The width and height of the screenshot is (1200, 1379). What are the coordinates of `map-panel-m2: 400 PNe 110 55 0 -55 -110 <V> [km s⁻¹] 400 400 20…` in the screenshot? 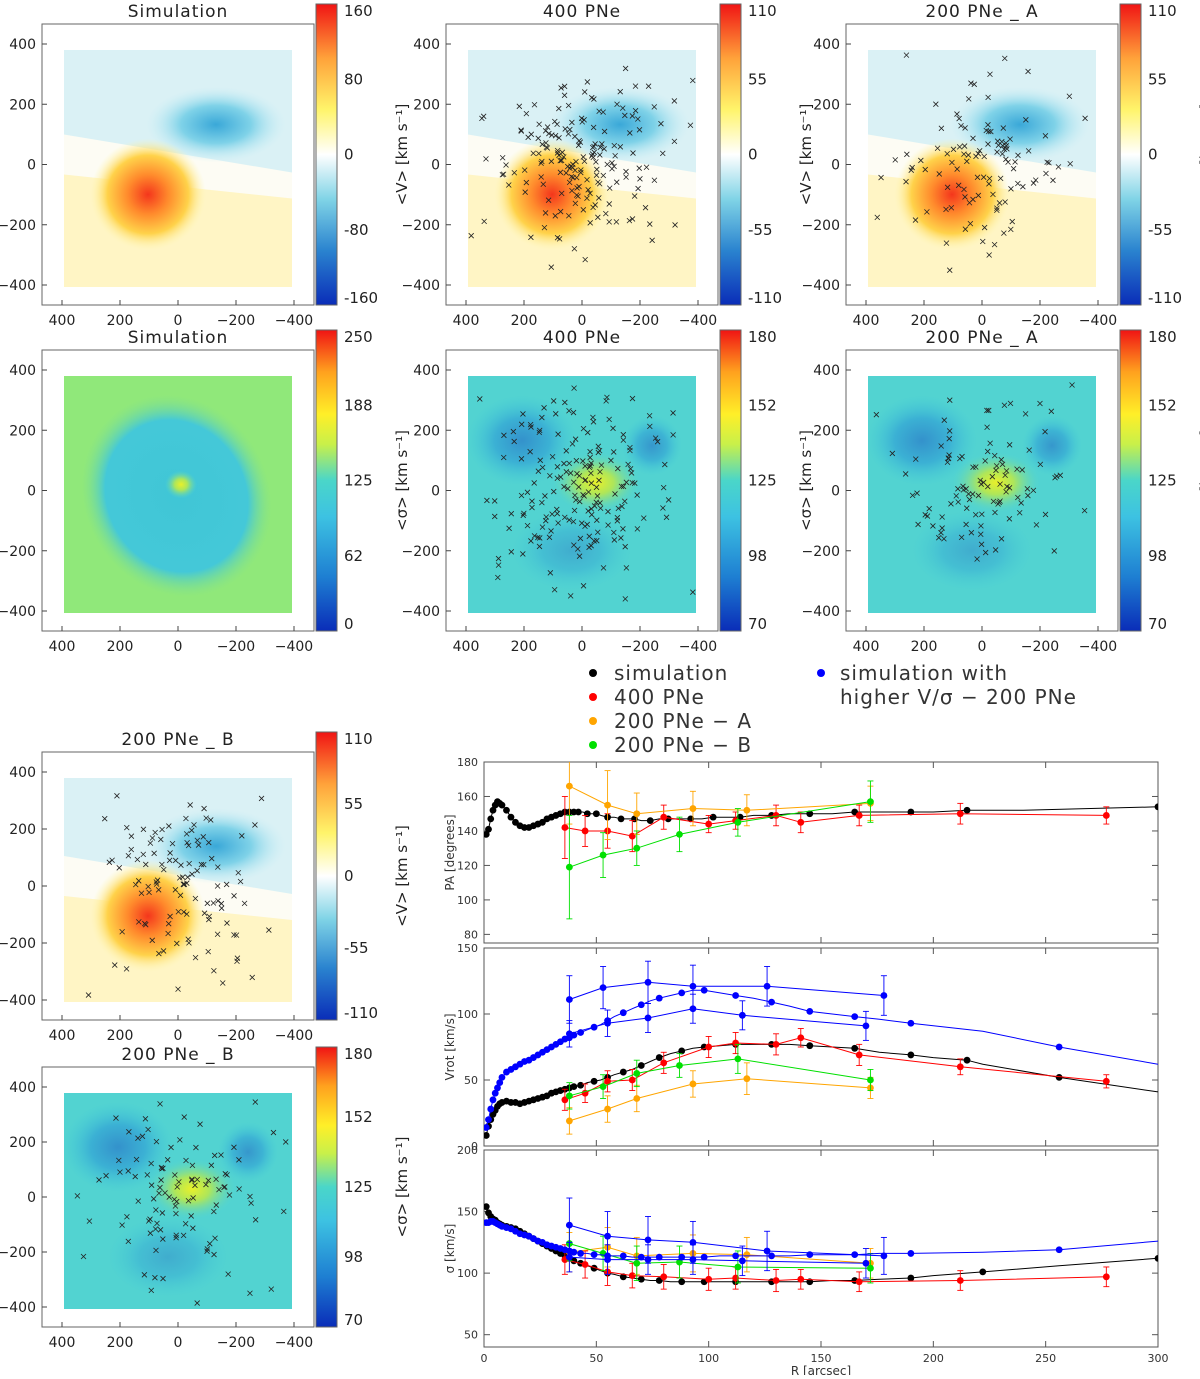 It's located at (608, 165).